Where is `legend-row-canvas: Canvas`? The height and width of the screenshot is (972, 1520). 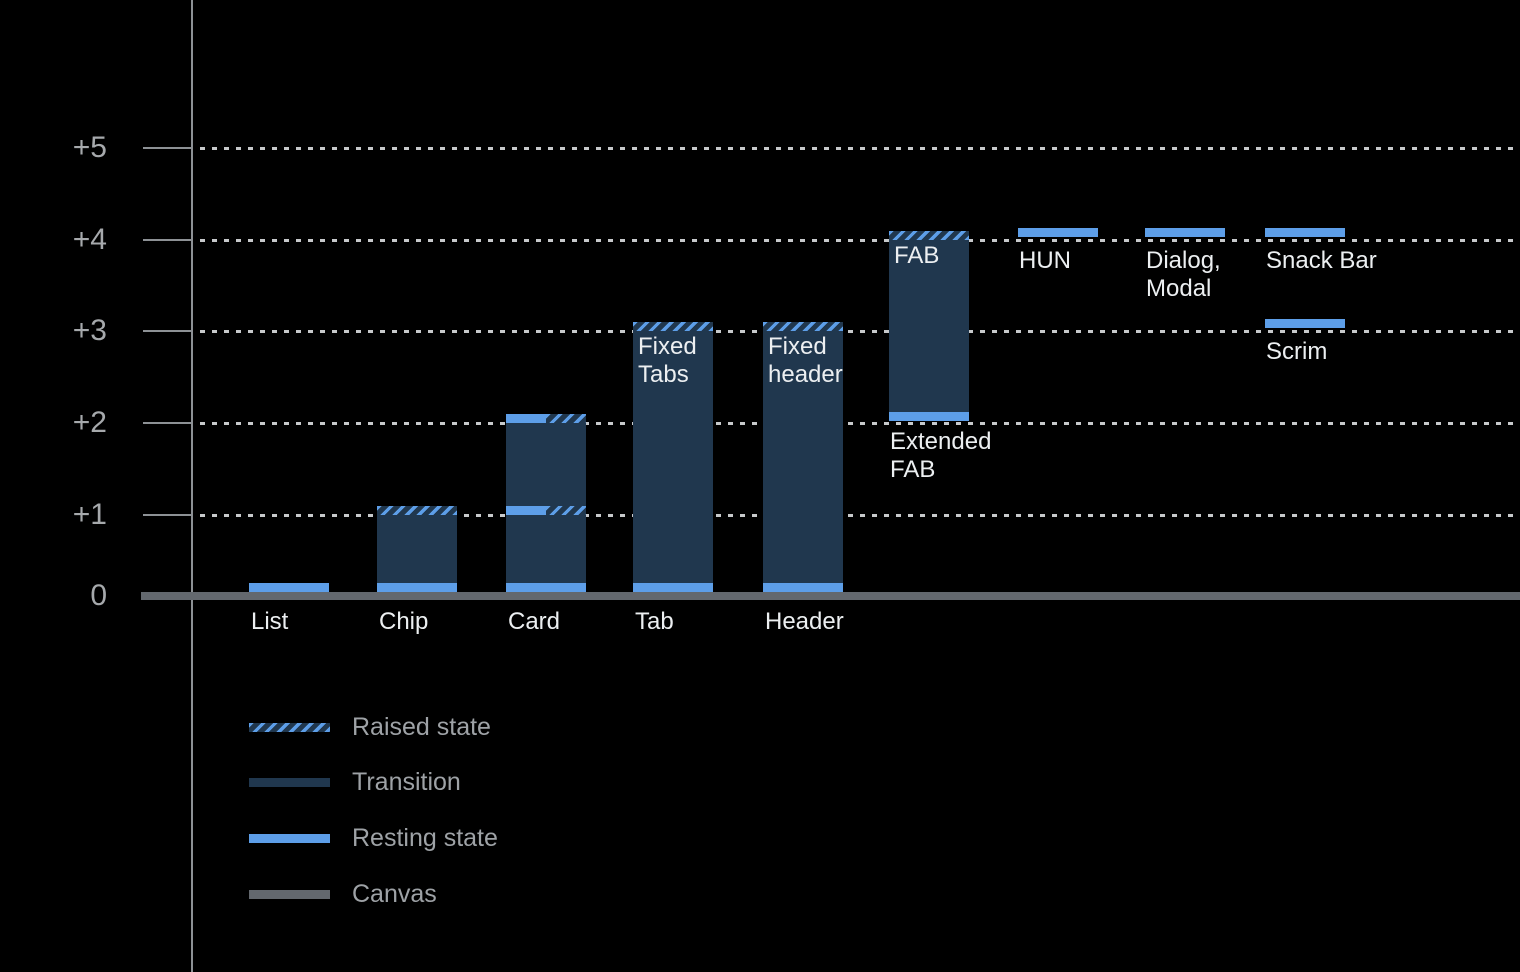
legend-row-canvas: Canvas is located at coordinates (343, 894).